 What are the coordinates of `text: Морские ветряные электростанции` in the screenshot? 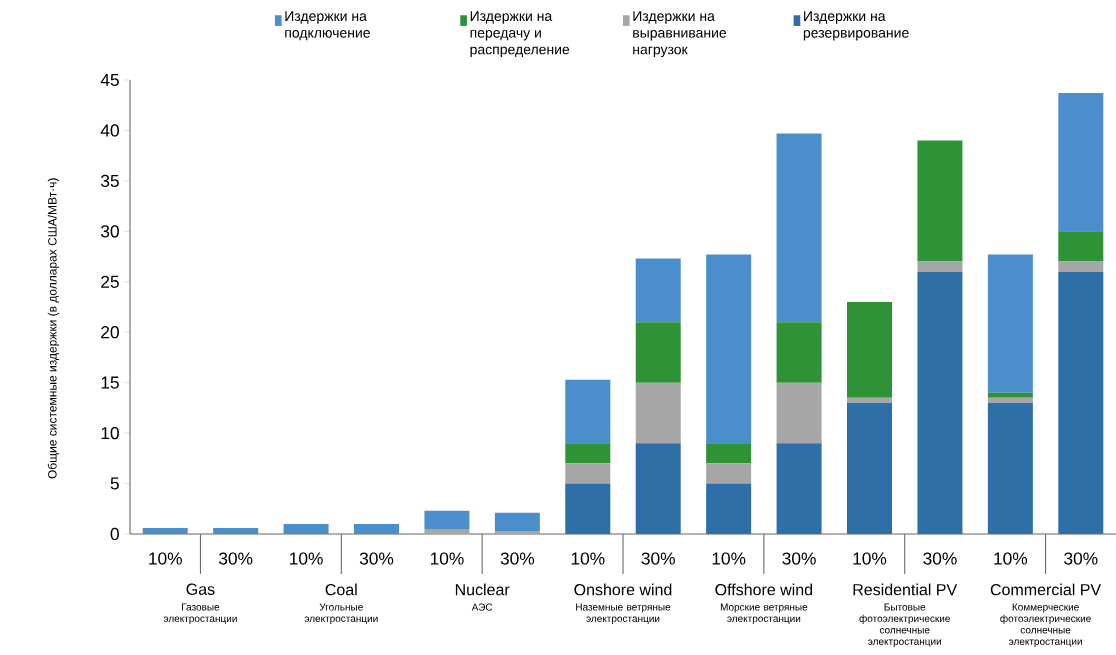 It's located at (764, 613).